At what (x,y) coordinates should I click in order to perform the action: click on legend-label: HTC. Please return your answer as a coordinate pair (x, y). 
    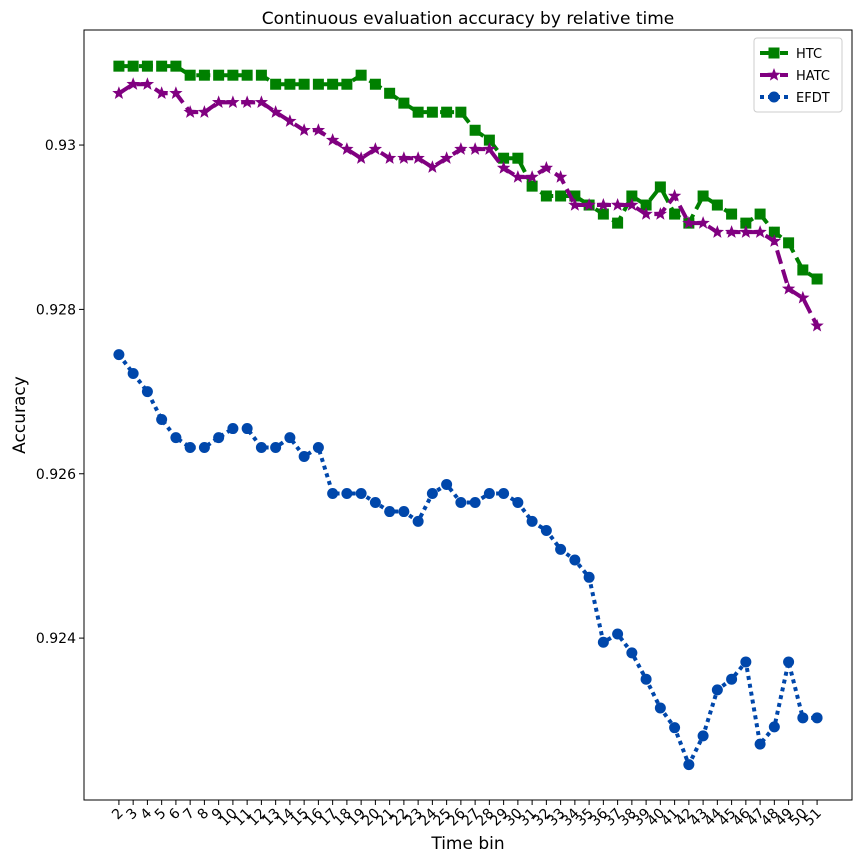
    Looking at the image, I should click on (809, 54).